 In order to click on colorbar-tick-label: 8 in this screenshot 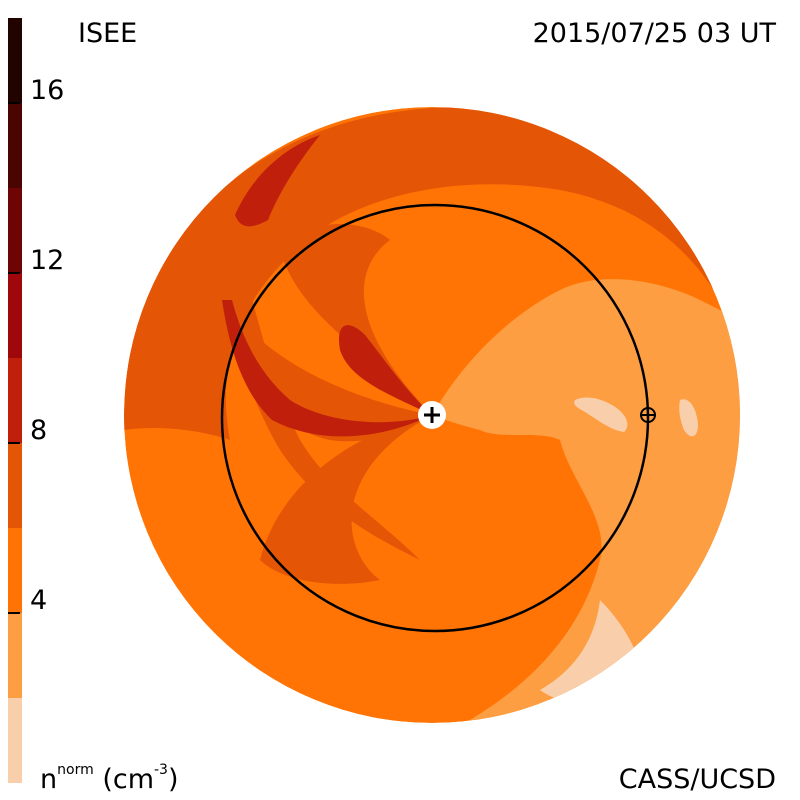, I will do `click(39, 430)`.